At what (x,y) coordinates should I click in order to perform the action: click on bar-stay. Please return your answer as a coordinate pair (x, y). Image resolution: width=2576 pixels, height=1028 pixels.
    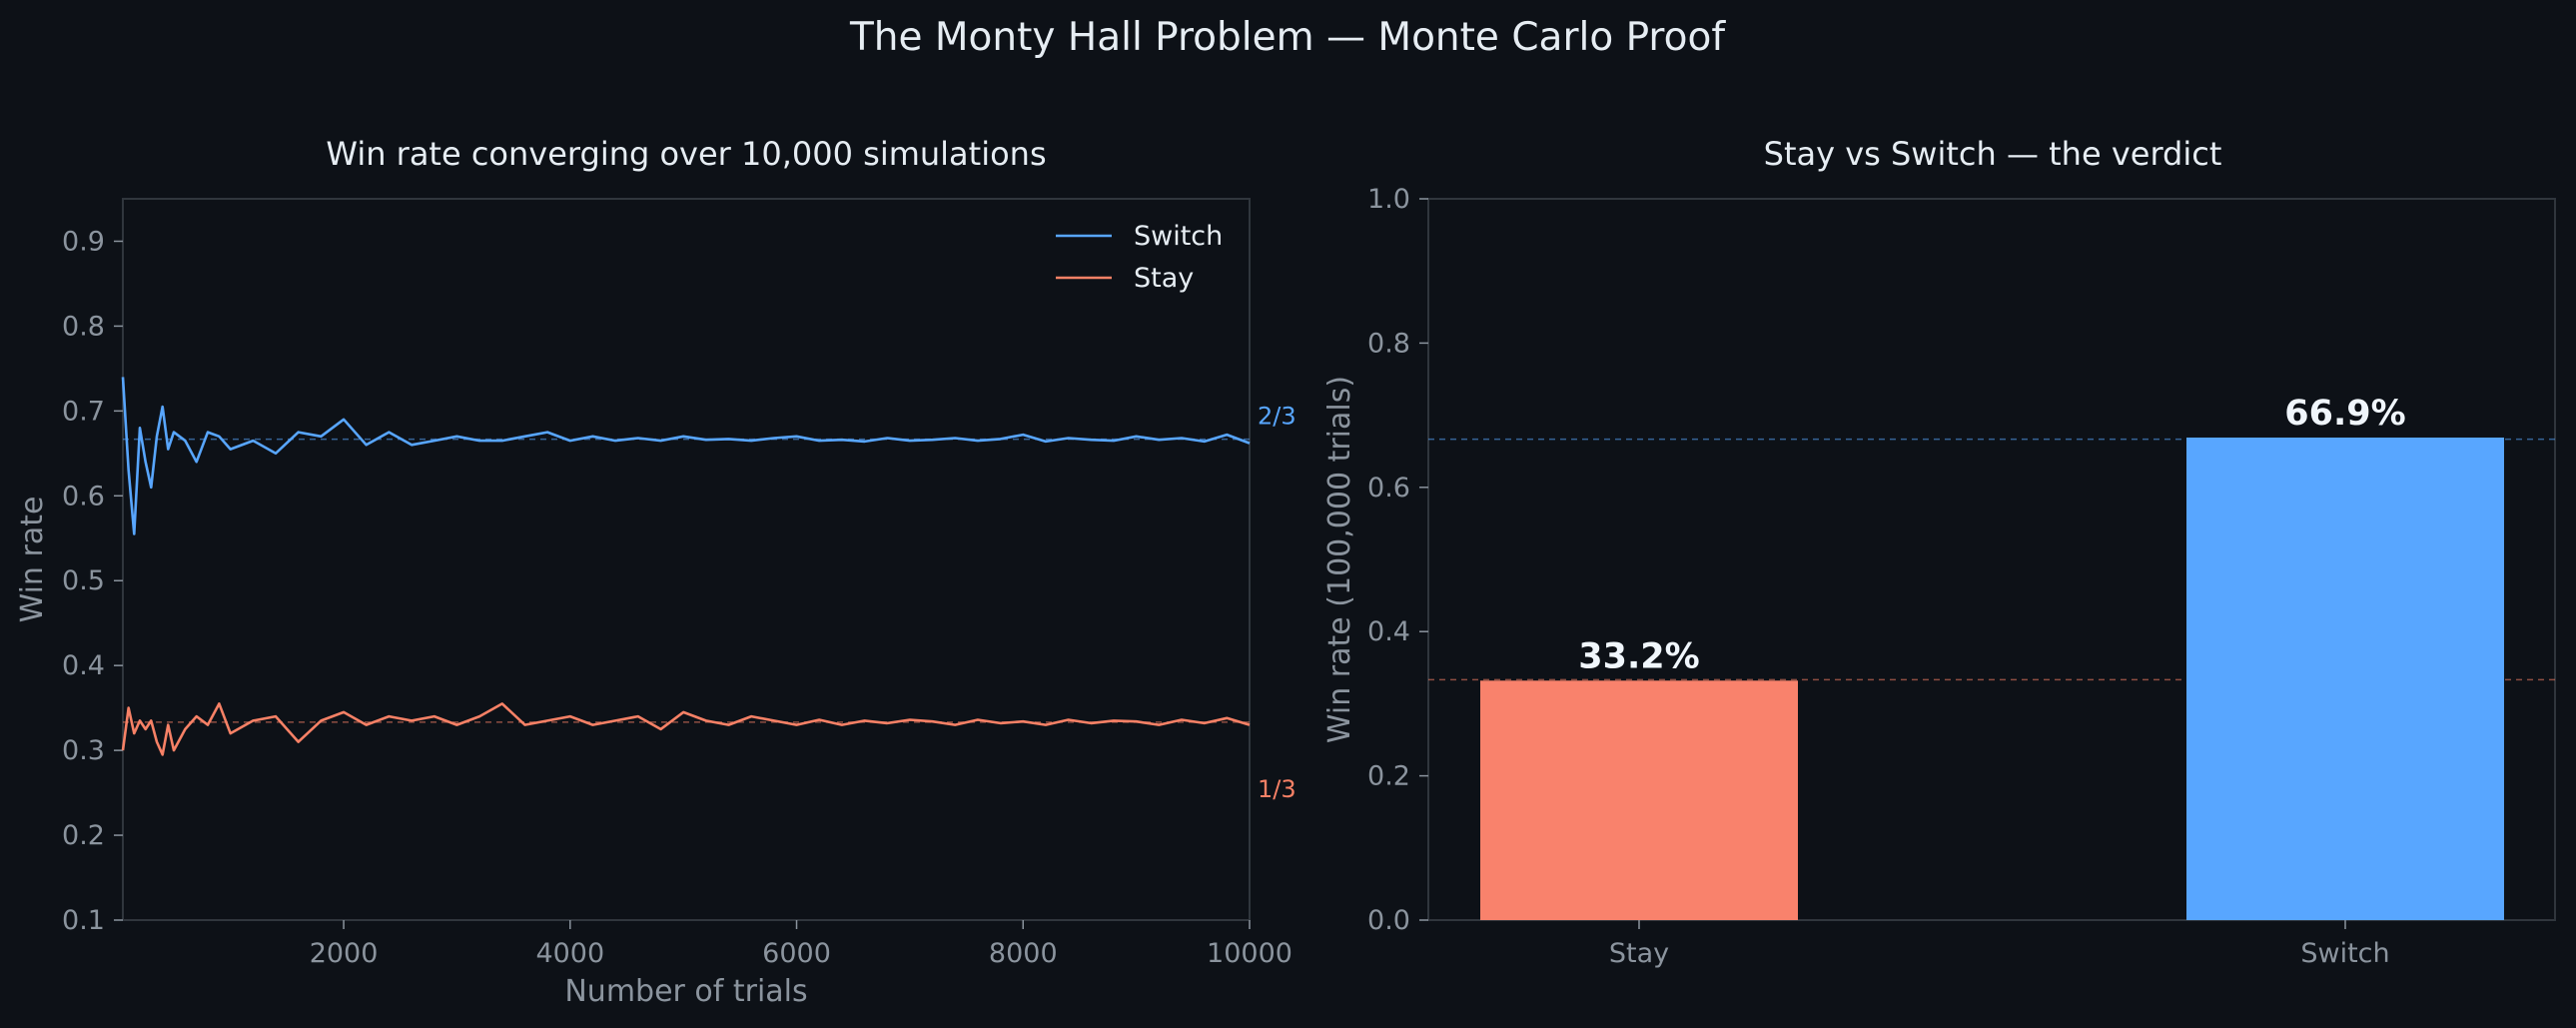
    Looking at the image, I should click on (1639, 800).